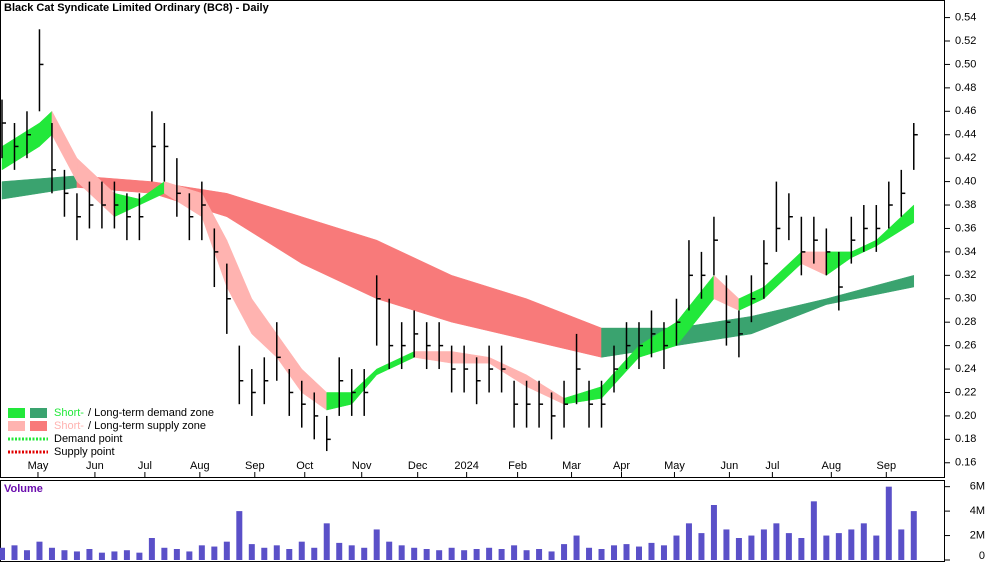  I want to click on legend-text: / Long-term supply zone, so click(147, 426).